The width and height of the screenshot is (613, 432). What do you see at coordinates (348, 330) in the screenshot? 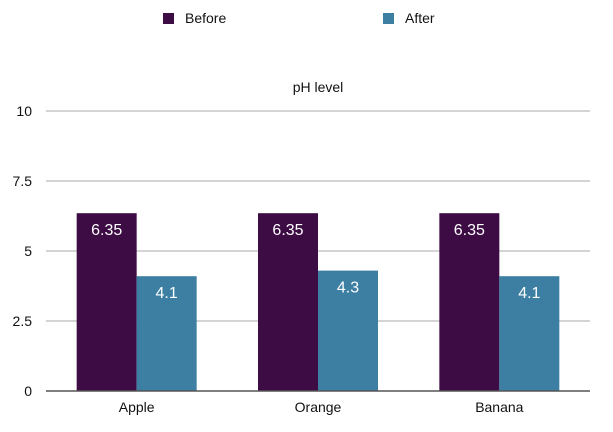
I see `bar-after-orange` at bounding box center [348, 330].